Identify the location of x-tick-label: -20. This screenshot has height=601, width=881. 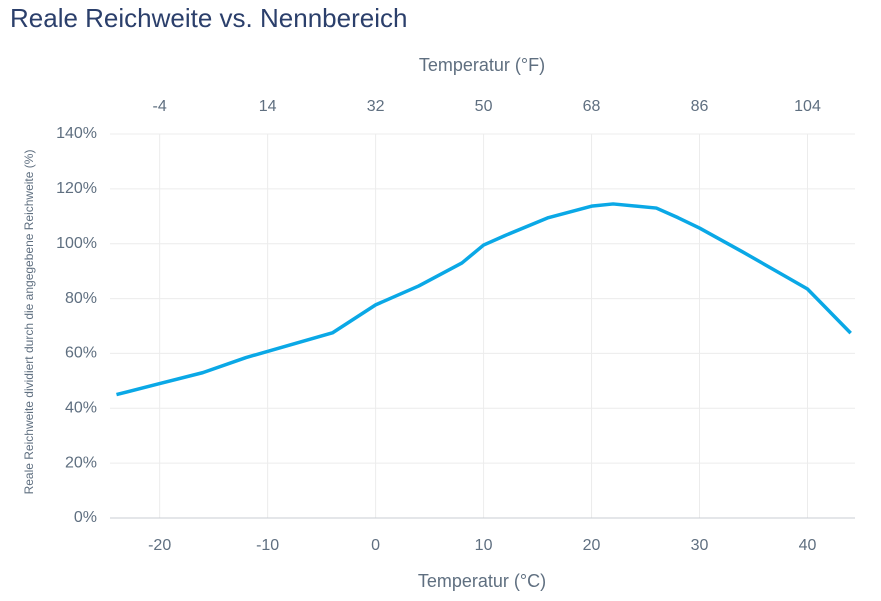
(159, 545).